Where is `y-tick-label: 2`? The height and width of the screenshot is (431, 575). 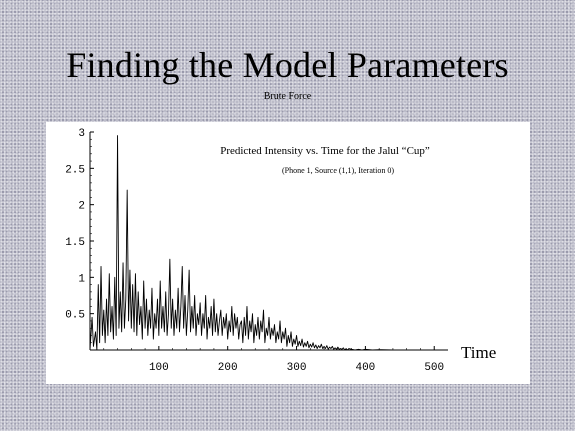 y-tick-label: 2 is located at coordinates (81, 207).